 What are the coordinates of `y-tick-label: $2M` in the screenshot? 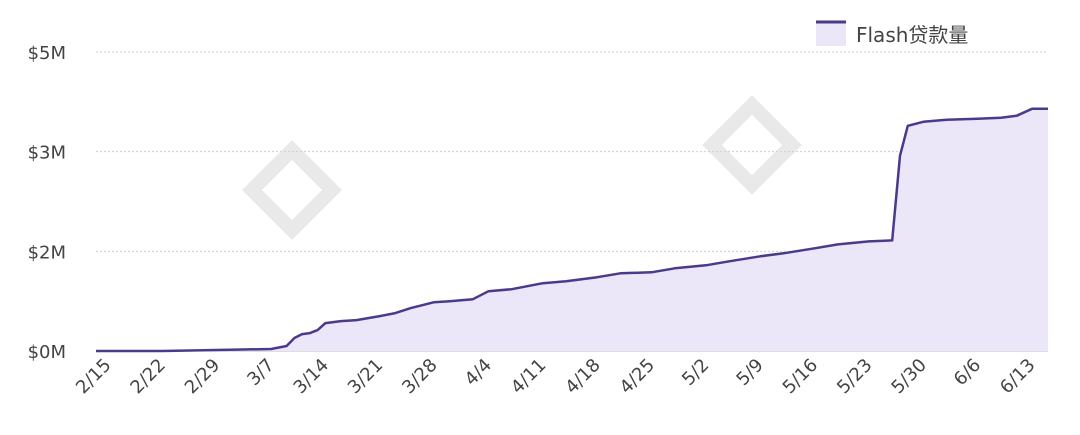 It's located at (47, 252).